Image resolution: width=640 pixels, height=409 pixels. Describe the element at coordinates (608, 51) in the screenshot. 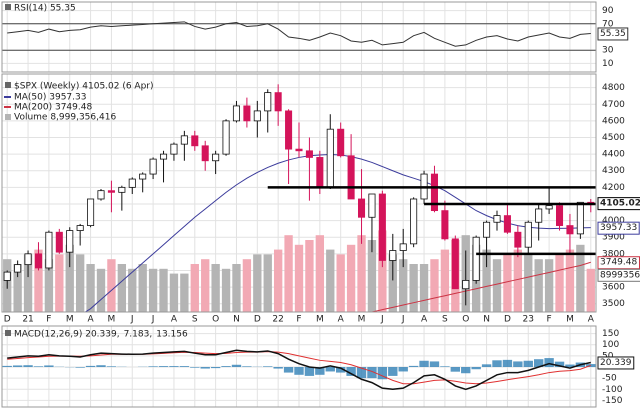

I see `y-tick-label: 30` at that location.